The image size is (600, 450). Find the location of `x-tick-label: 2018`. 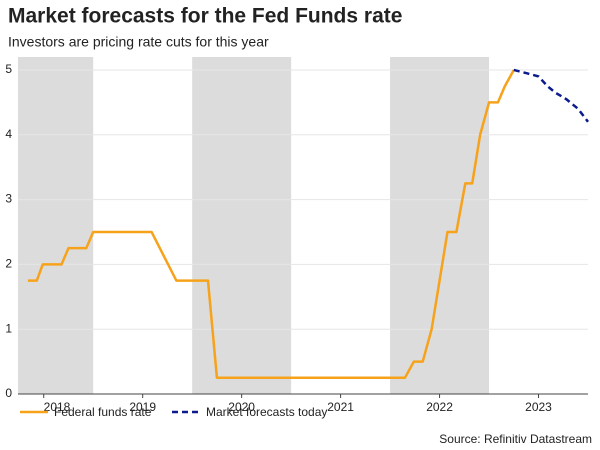

x-tick-label: 2018 is located at coordinates (57, 407).